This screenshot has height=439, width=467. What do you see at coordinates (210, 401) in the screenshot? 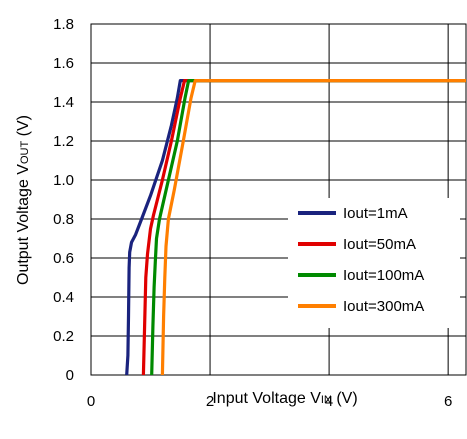
I see `x-tick-label: 2` at bounding box center [210, 401].